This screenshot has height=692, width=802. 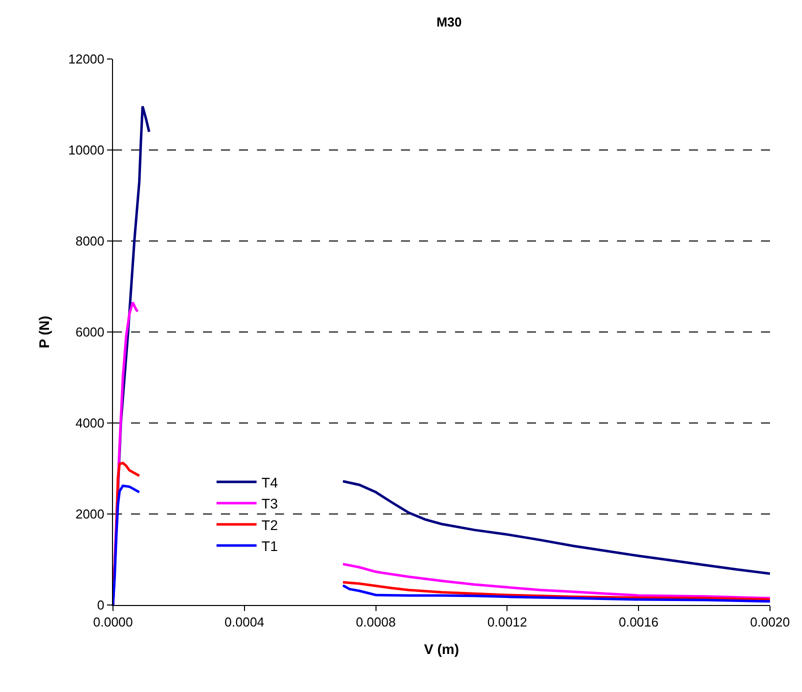 What do you see at coordinates (449, 22) in the screenshot?
I see `chart-title: M30` at bounding box center [449, 22].